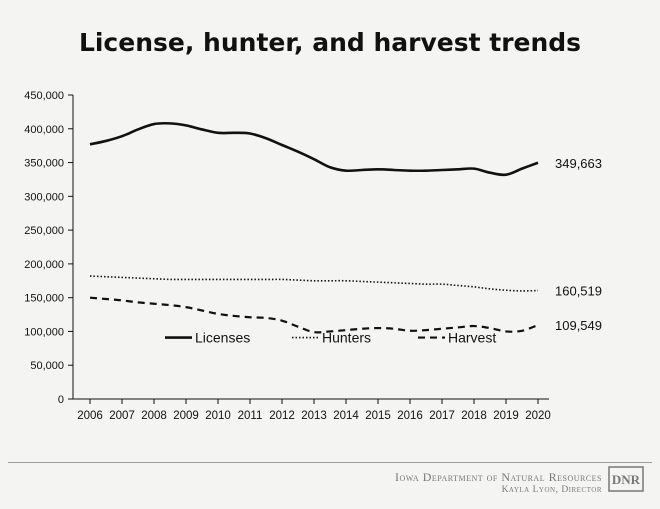 Image resolution: width=660 pixels, height=509 pixels. Describe the element at coordinates (330, 462) in the screenshot. I see `footer-divider` at that location.